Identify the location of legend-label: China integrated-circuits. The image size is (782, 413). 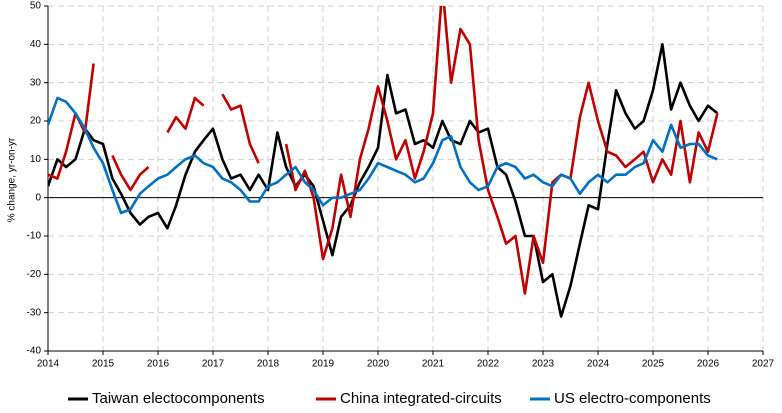
(421, 398).